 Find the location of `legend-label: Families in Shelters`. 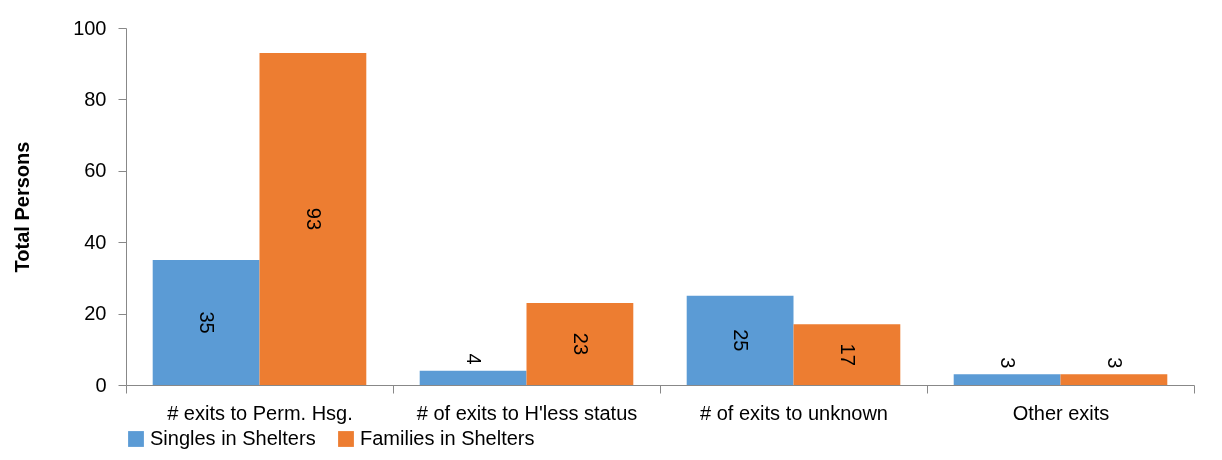

legend-label: Families in Shelters is located at coordinates (447, 438).